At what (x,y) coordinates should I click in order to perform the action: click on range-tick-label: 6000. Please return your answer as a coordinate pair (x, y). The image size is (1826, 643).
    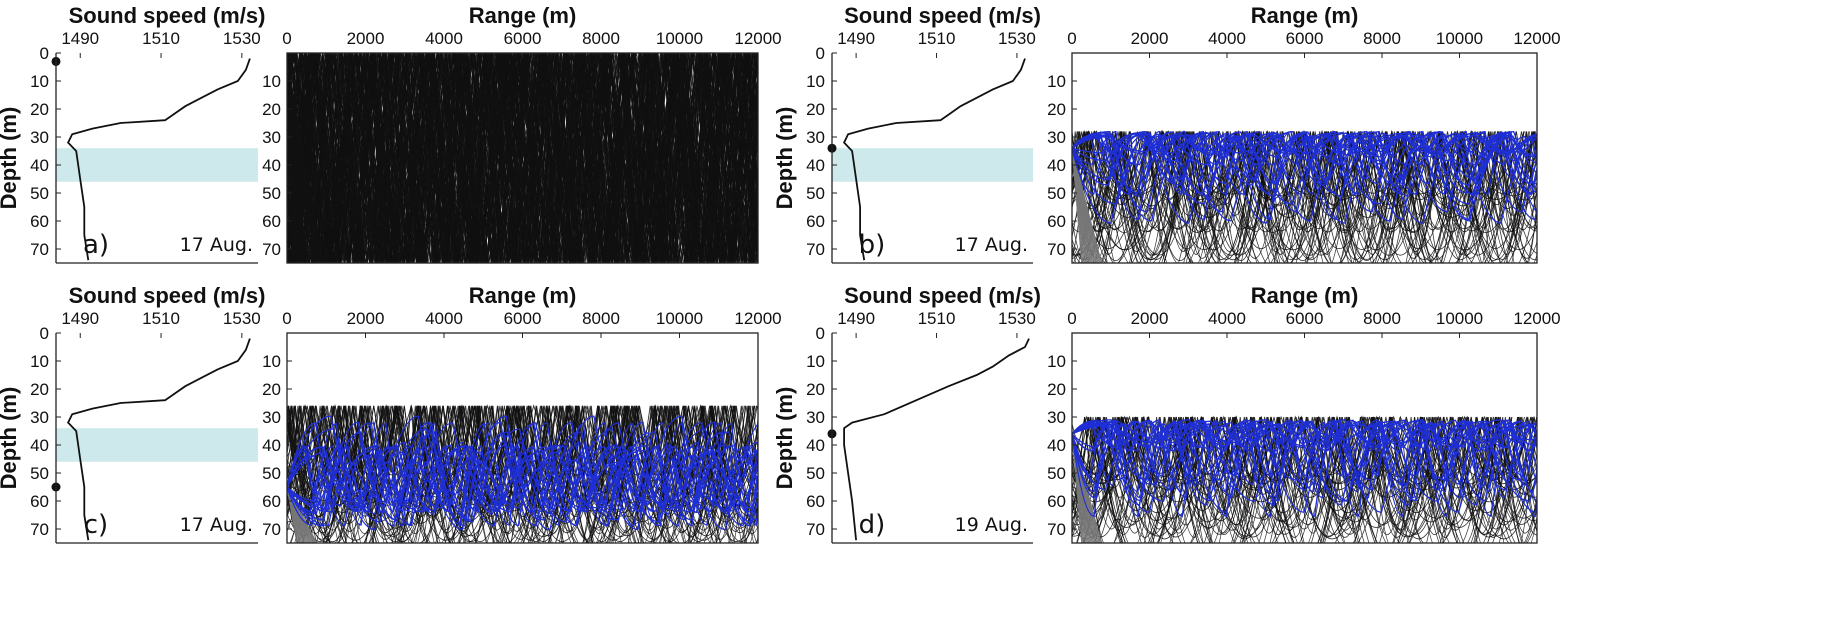
    Looking at the image, I should click on (1305, 318).